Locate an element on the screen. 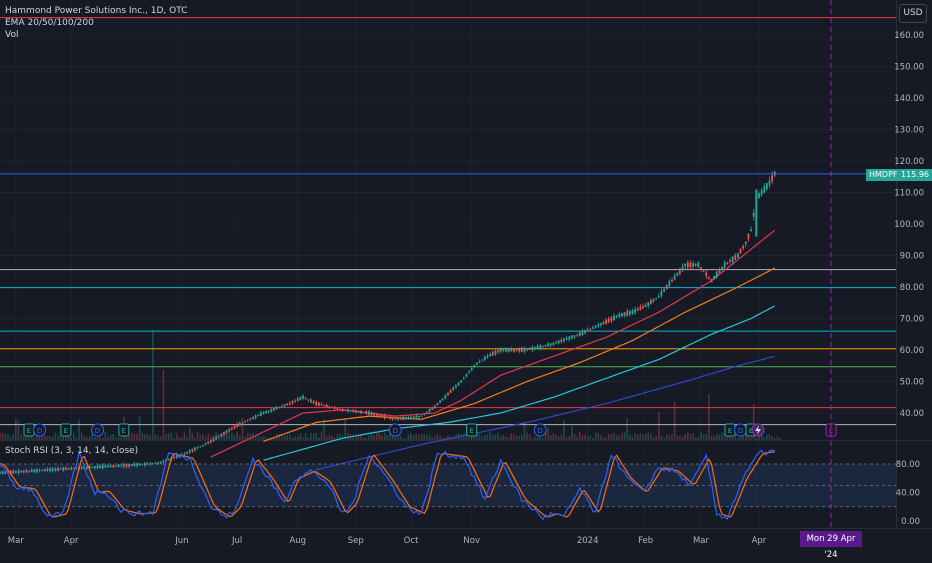  volume-legend: Vol is located at coordinates (12, 35).